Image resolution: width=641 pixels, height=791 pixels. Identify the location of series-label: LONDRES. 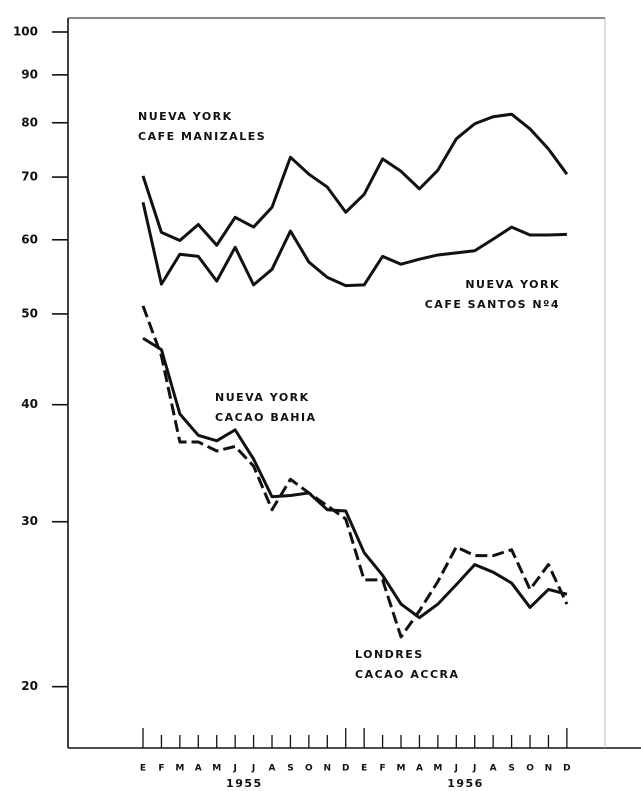
(389, 654).